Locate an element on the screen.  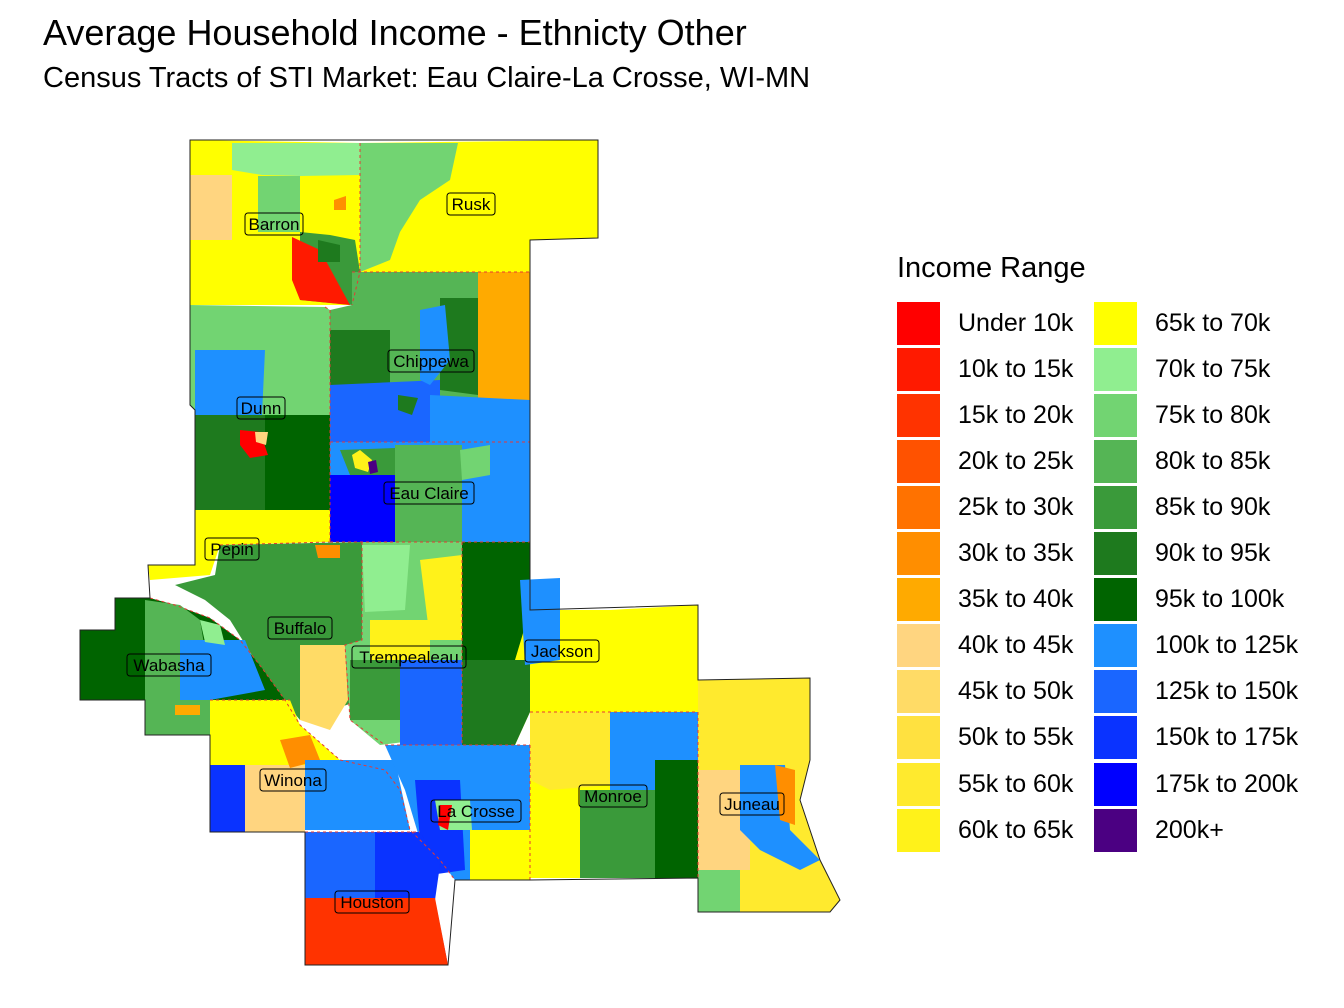
county-dunn is located at coordinates (260, 407).